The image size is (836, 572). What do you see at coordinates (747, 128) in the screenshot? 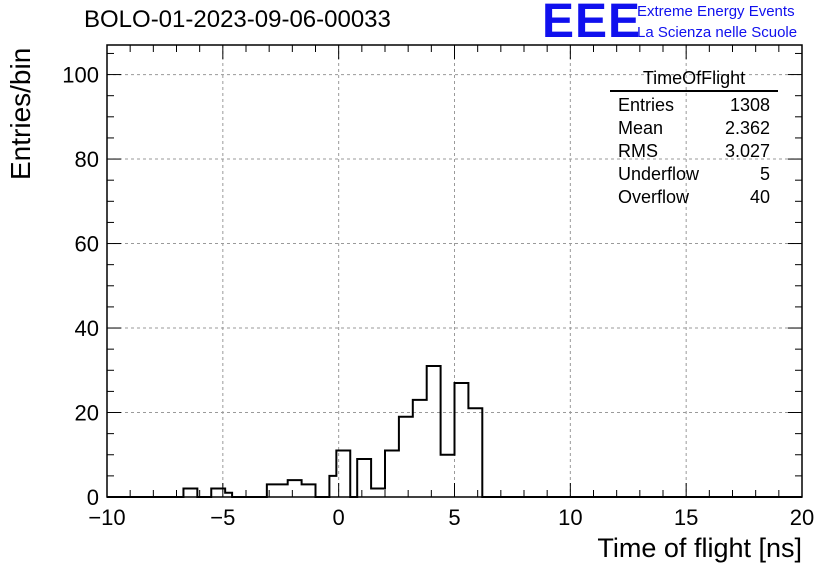
I see `stats-value: 2.362` at bounding box center [747, 128].